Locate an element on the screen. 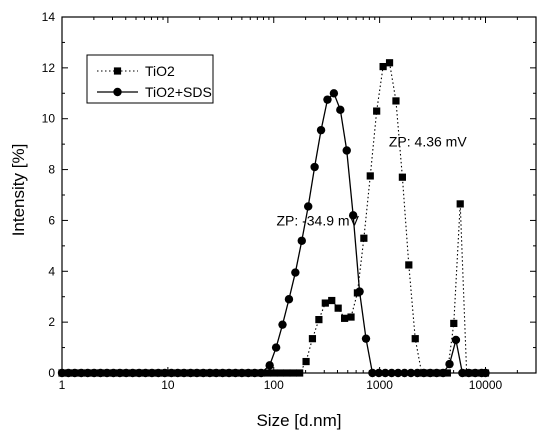  x-tick-label: 1 is located at coordinates (62, 385).